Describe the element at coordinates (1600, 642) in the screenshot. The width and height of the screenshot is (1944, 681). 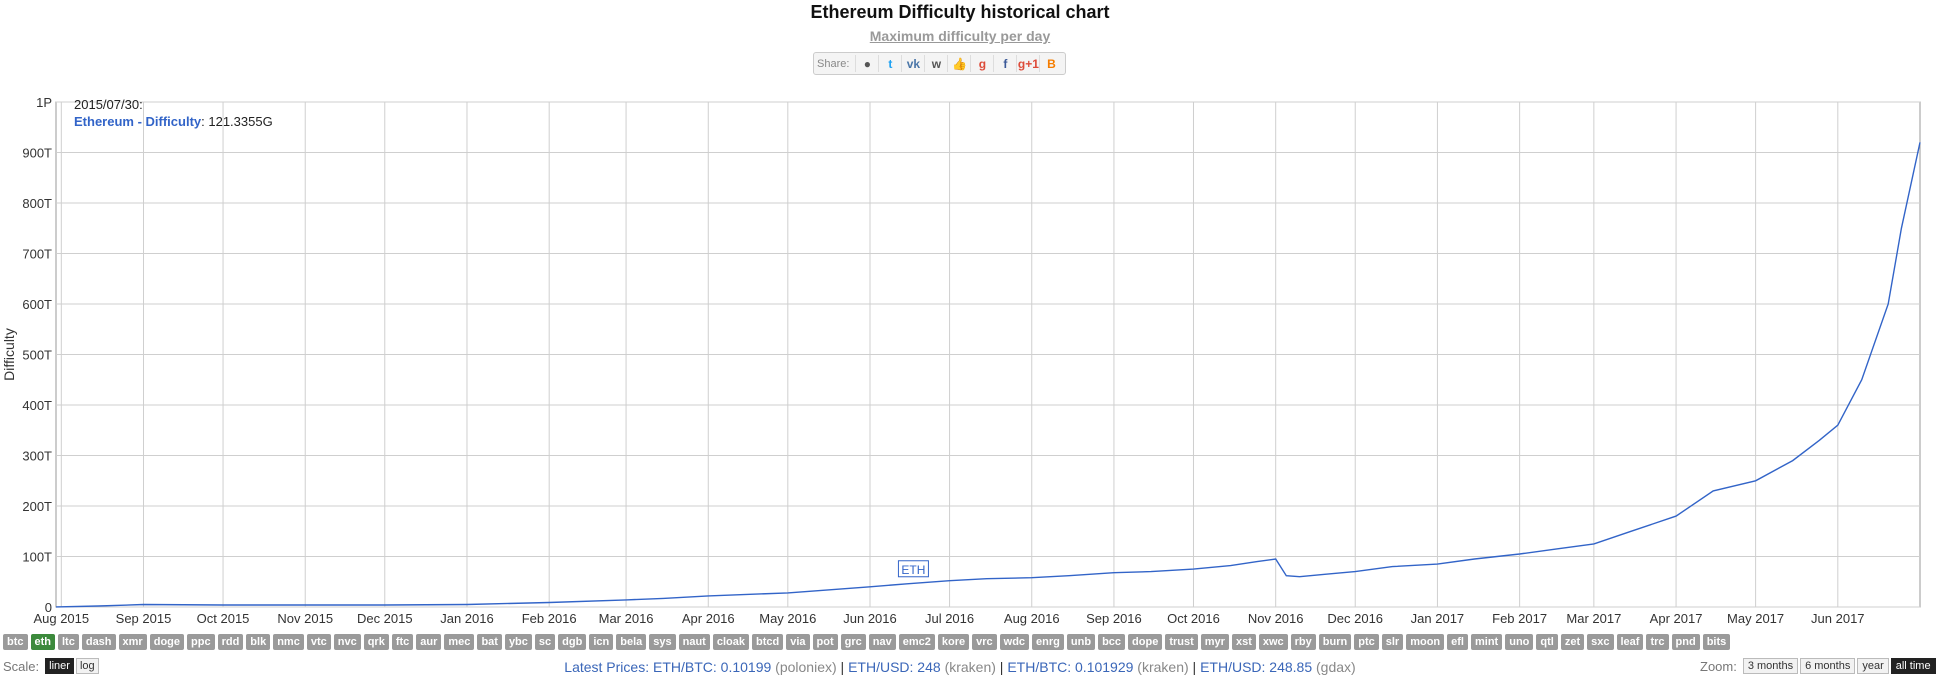
I see `coin-sxc: sxc` at that location.